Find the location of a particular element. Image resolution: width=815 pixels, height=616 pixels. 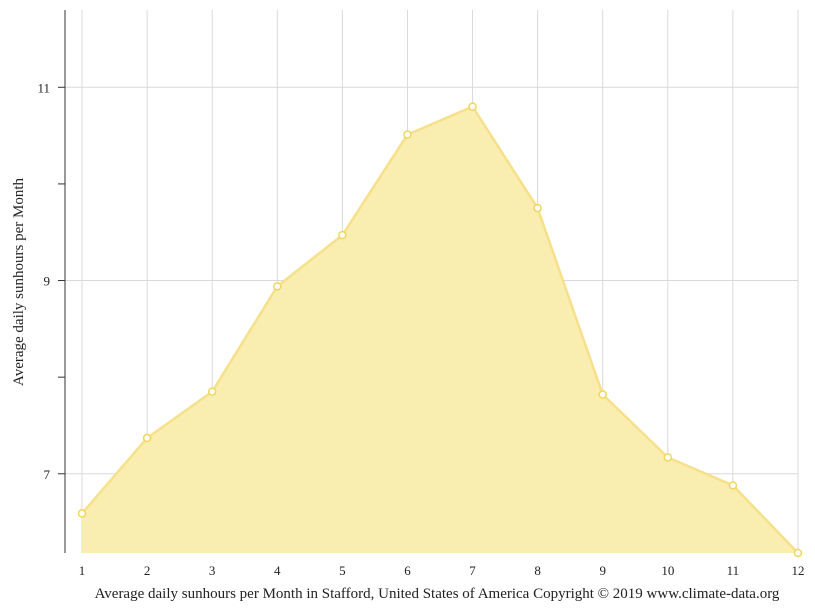

x-tick-label: 7 is located at coordinates (472, 570).